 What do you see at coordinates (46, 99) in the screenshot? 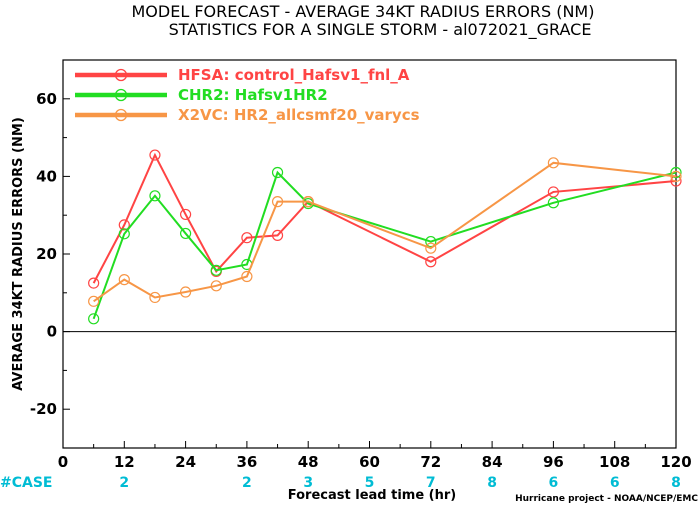
I see `y-tick-label: 60` at bounding box center [46, 99].